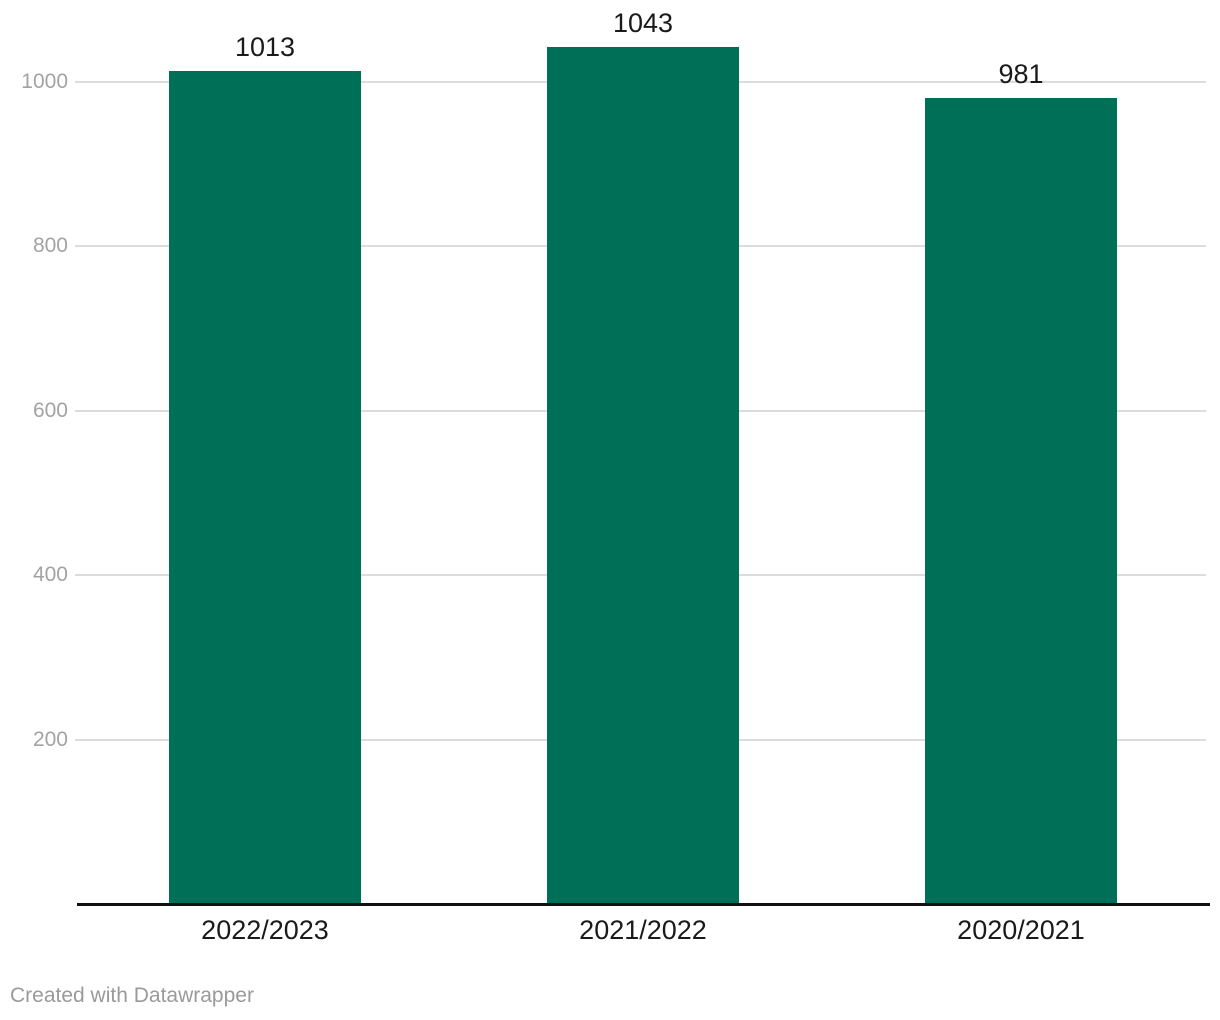 This screenshot has width=1220, height=1020. I want to click on y-tick-label-400: 400, so click(50, 575).